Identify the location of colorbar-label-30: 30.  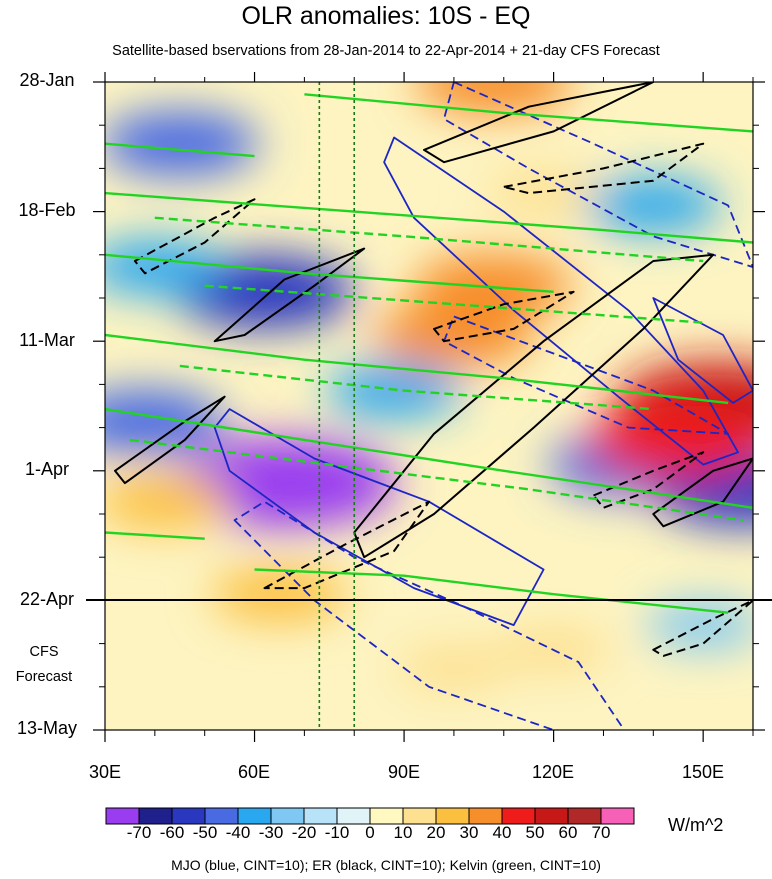
(469, 832).